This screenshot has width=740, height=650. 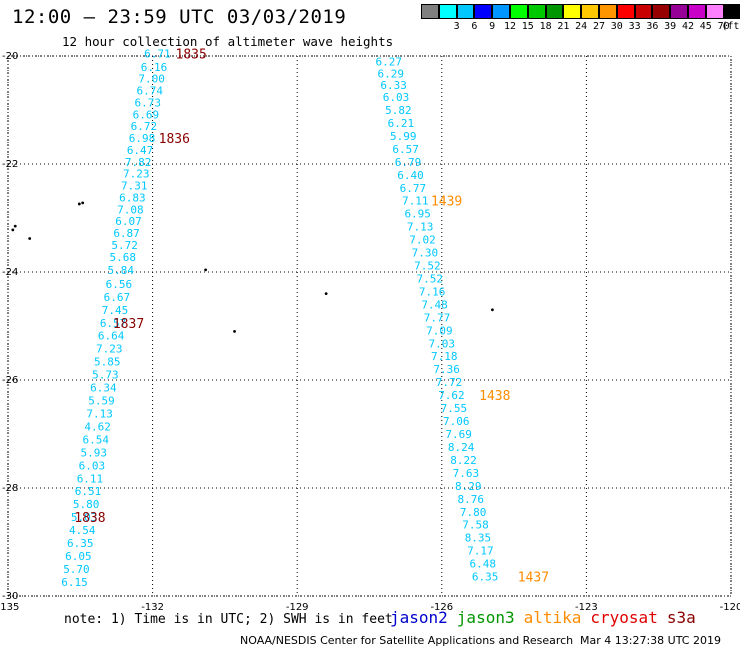 What do you see at coordinates (191, 54) in the screenshot?
I see `pass-time-label: 1835` at bounding box center [191, 54].